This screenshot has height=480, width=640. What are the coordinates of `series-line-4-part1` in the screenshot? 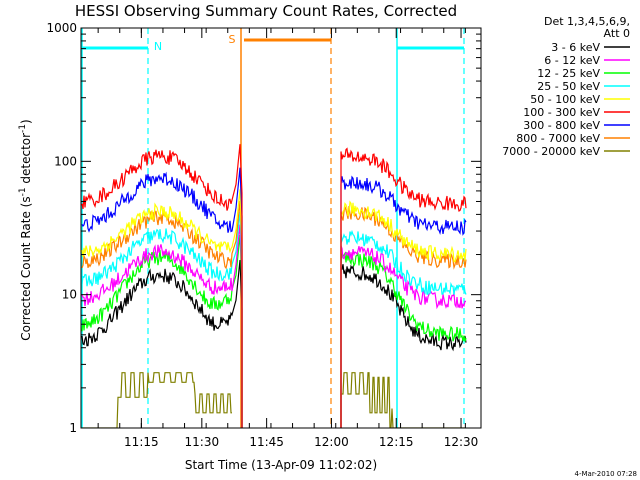 It's located at (162, 308).